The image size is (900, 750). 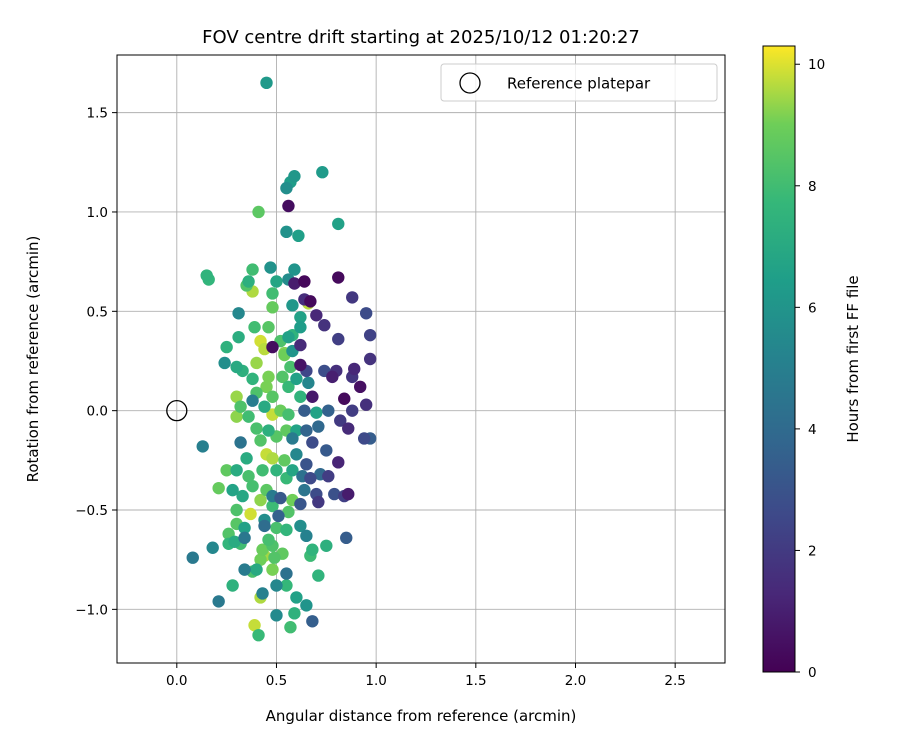 What do you see at coordinates (812, 551) in the screenshot?
I see `colorbar-tick-label: 2` at bounding box center [812, 551].